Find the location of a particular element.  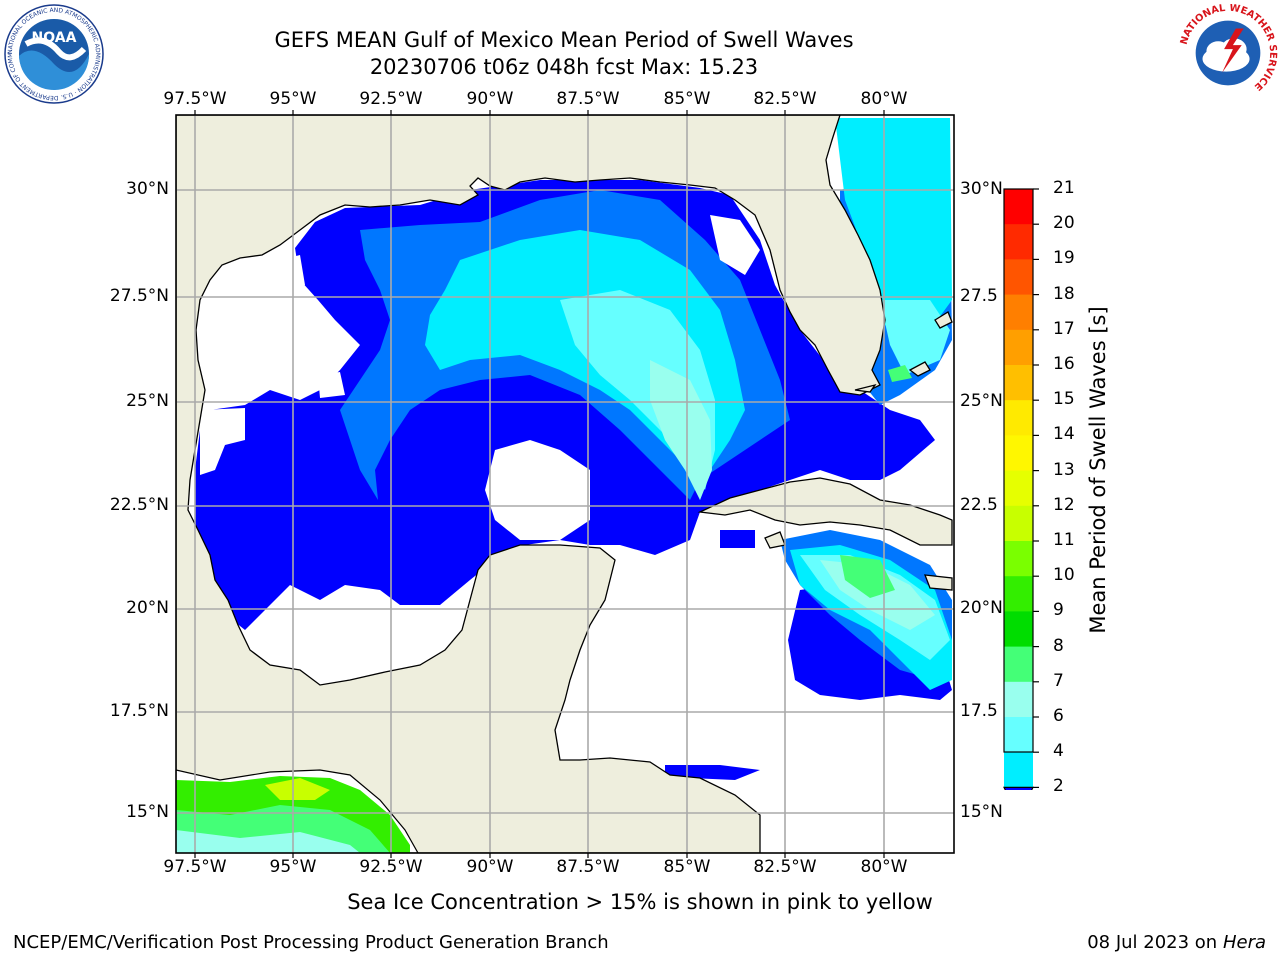

colorbar-tick-label: 18 is located at coordinates (1064, 293).